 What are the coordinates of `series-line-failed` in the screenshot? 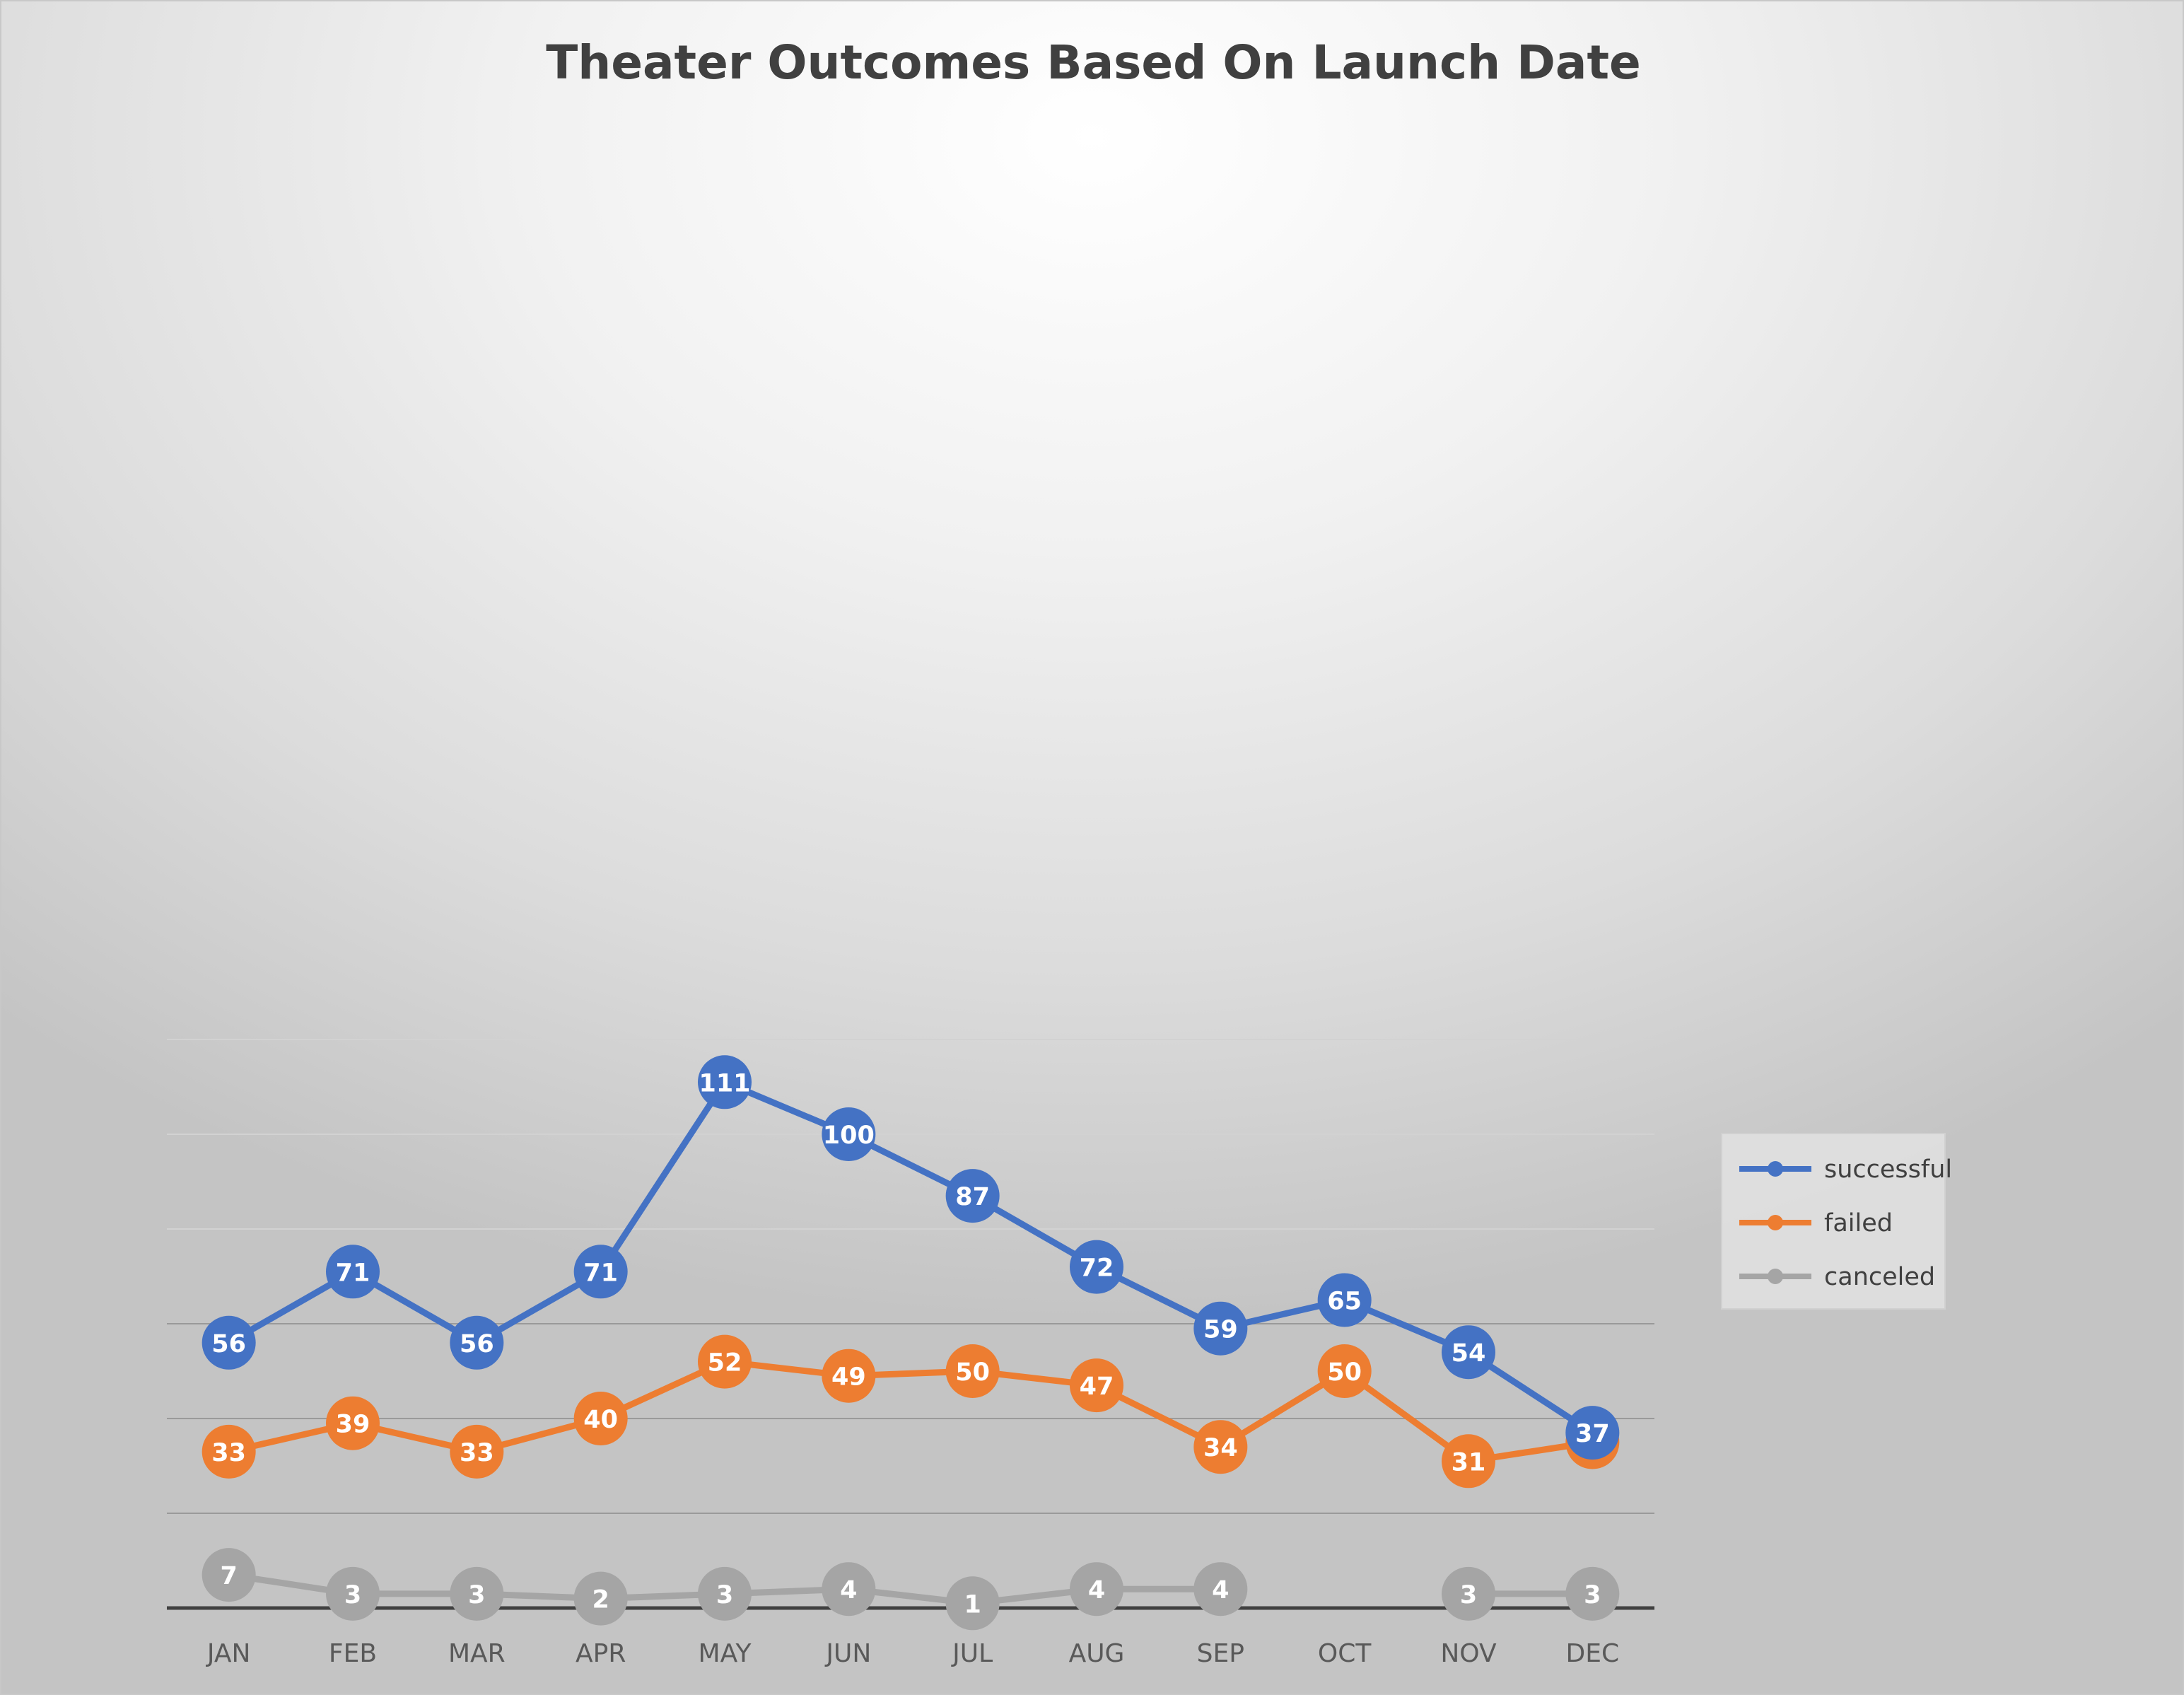 It's located at (911, 1411).